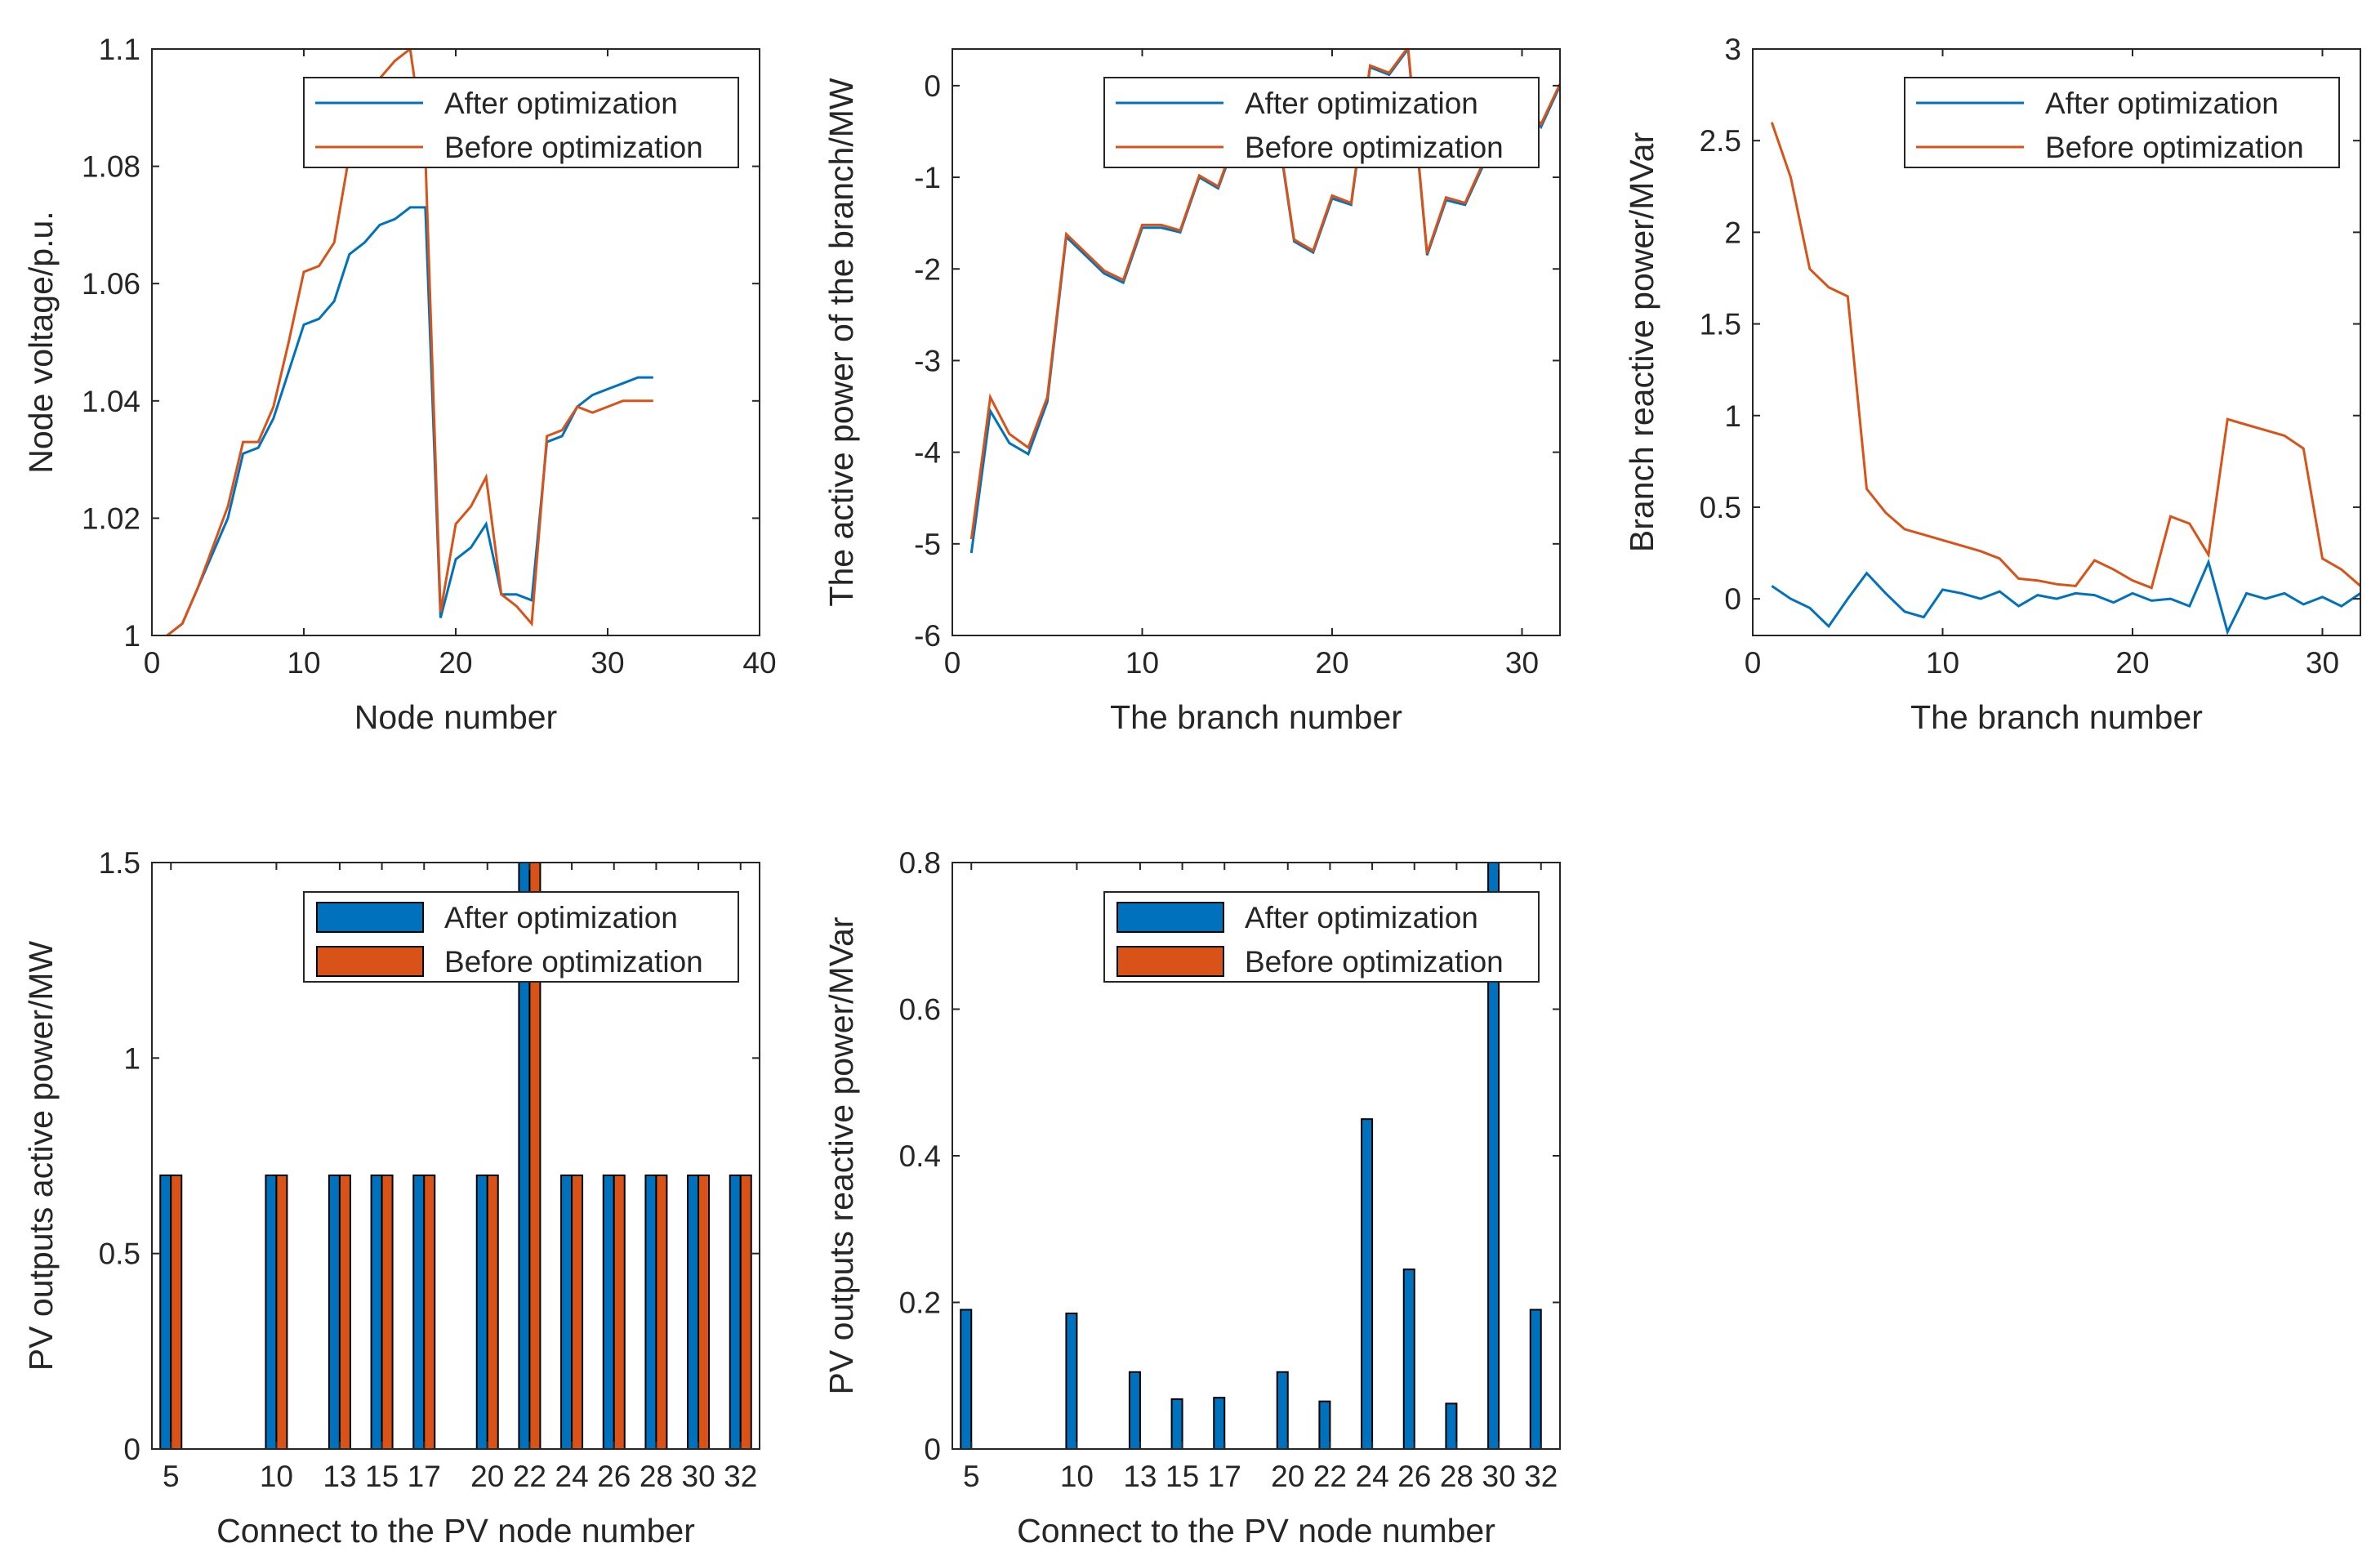 This screenshot has width=2380, height=1565. What do you see at coordinates (111, 167) in the screenshot?
I see `y-tick-label: 1.08` at bounding box center [111, 167].